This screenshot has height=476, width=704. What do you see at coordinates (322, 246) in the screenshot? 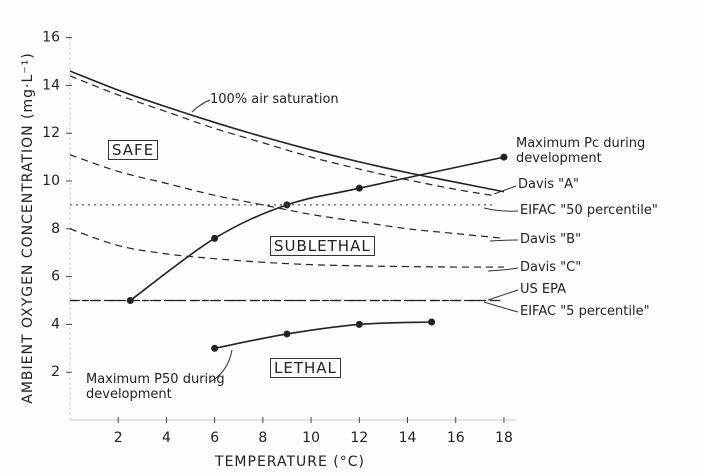
I see `region-label: SUBLETHAL` at bounding box center [322, 246].